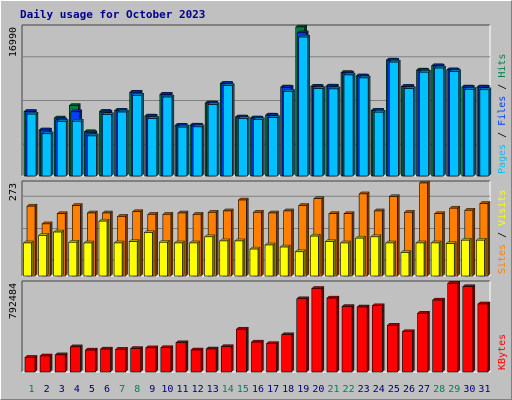 The width and height of the screenshot is (512, 400). I want to click on bar-kbytes-15-side, so click(247, 349).